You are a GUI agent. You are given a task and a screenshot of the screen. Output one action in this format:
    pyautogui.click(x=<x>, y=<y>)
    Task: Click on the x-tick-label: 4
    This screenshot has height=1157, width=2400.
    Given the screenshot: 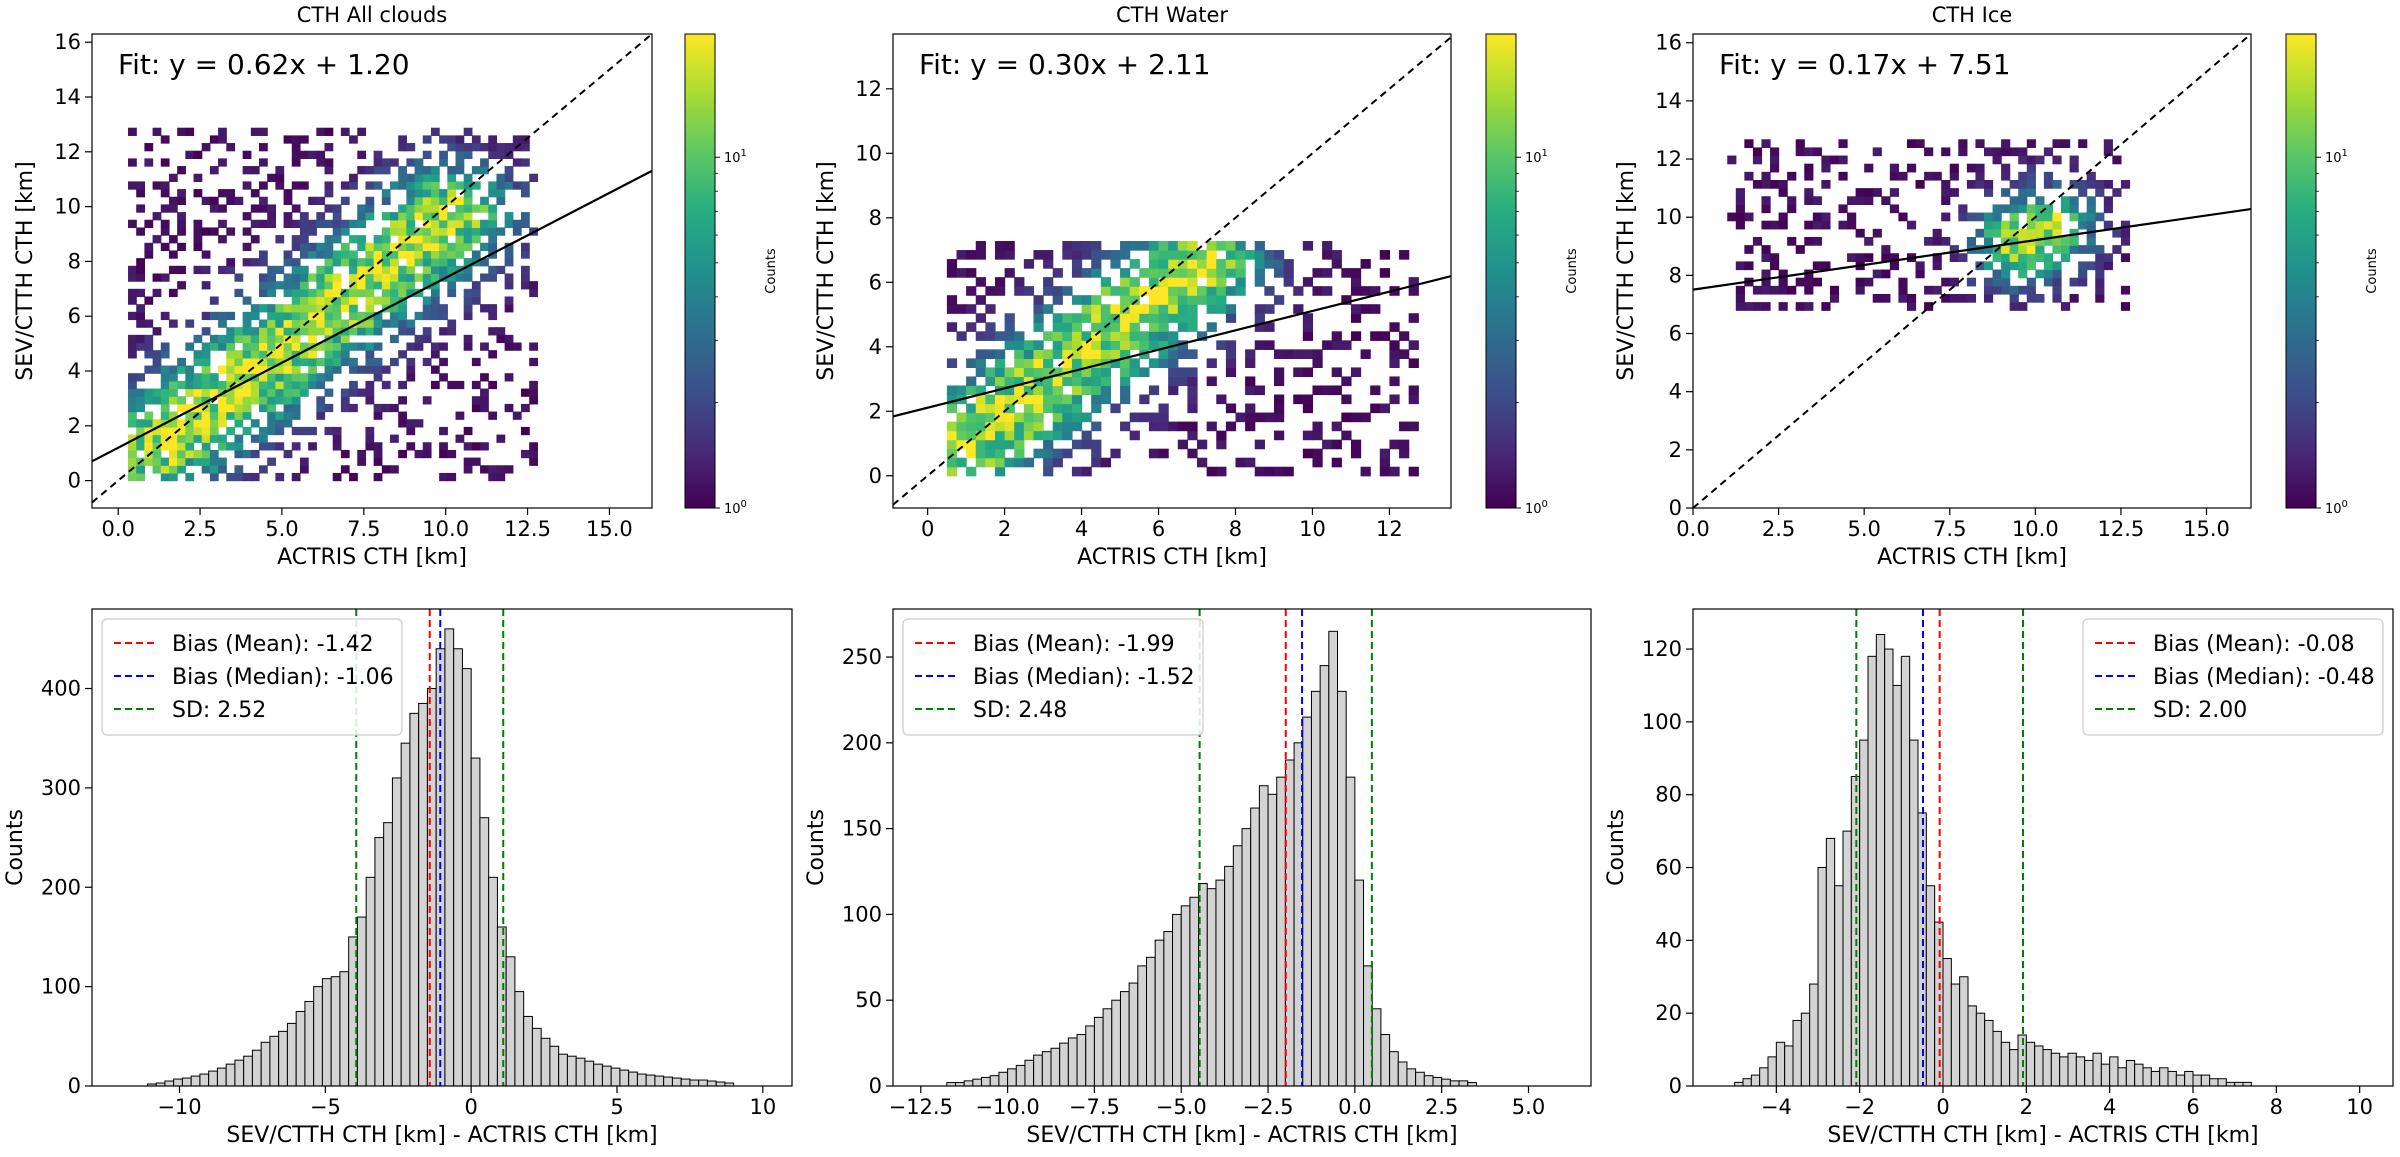 What is the action you would take?
    pyautogui.click(x=1081, y=529)
    